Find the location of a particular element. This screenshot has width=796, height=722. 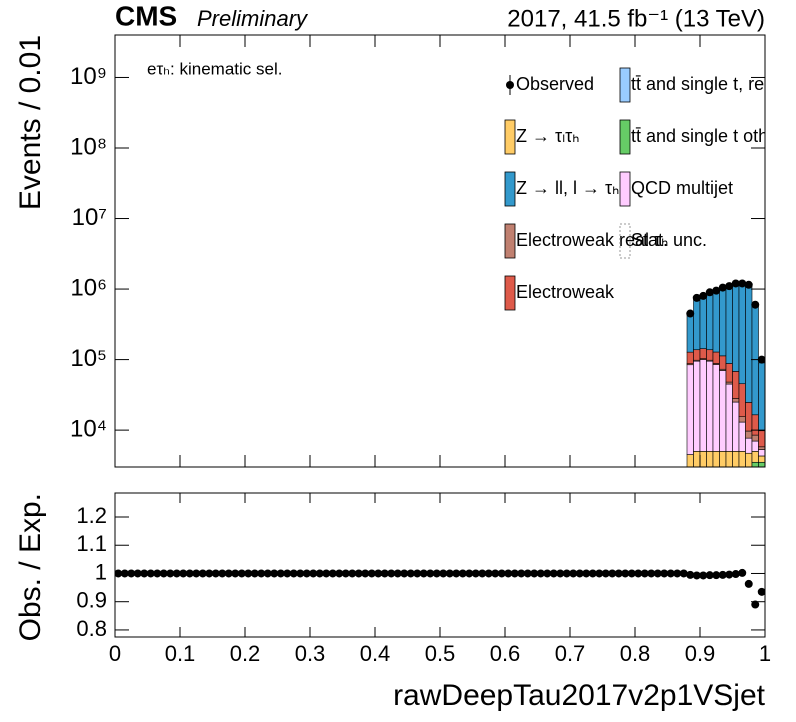

y-tick-label: 10⁸ is located at coordinates (88, 146).